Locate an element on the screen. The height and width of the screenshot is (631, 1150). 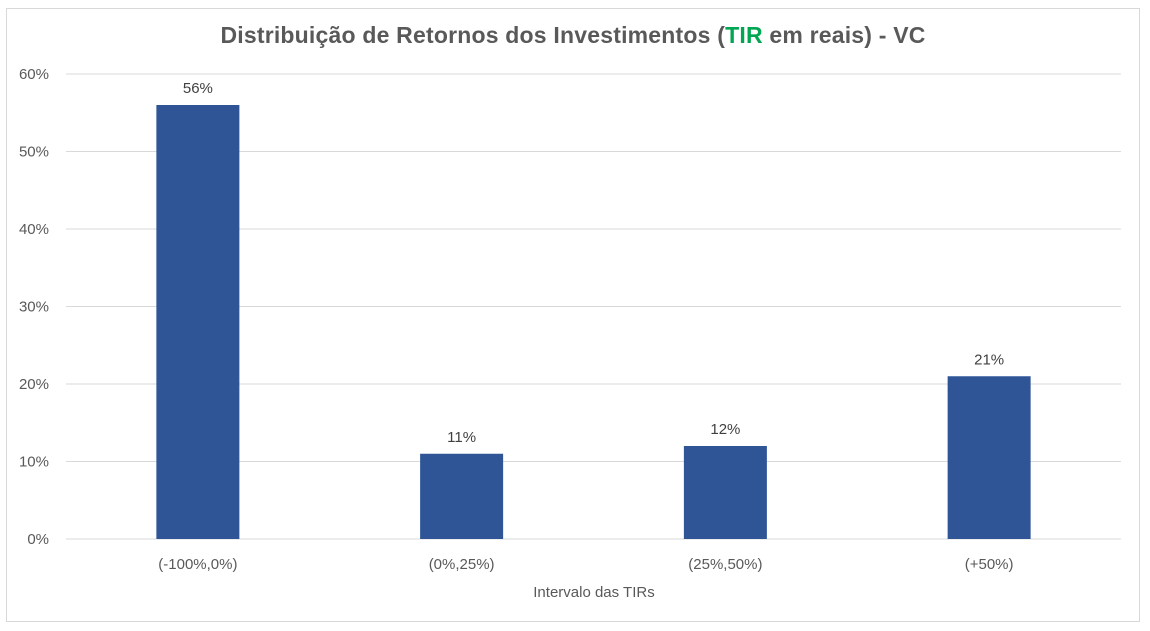
category-label: (-100%,0%) is located at coordinates (197, 564).